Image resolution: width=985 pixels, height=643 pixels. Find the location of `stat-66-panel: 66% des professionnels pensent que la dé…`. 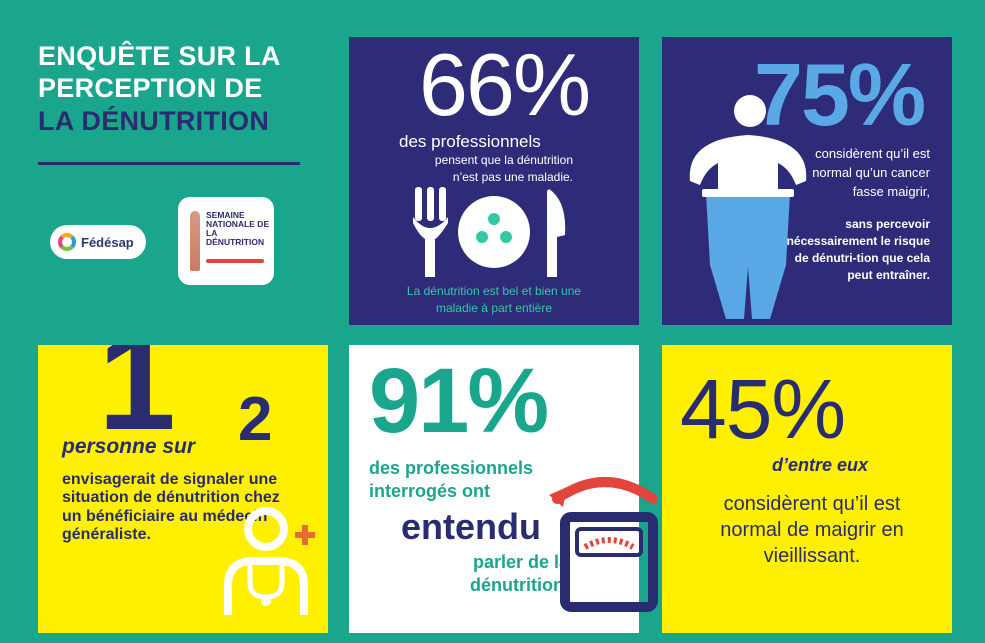

stat-66-panel: 66% des professionnels pensent que la dé… is located at coordinates (494, 181).